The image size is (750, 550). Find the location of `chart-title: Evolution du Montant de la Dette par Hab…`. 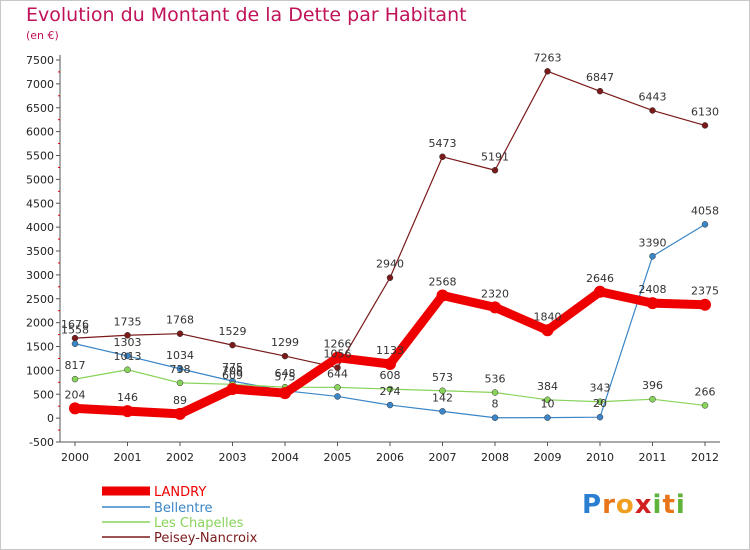

chart-title: Evolution du Montant de la Dette par Hab… is located at coordinates (246, 15).